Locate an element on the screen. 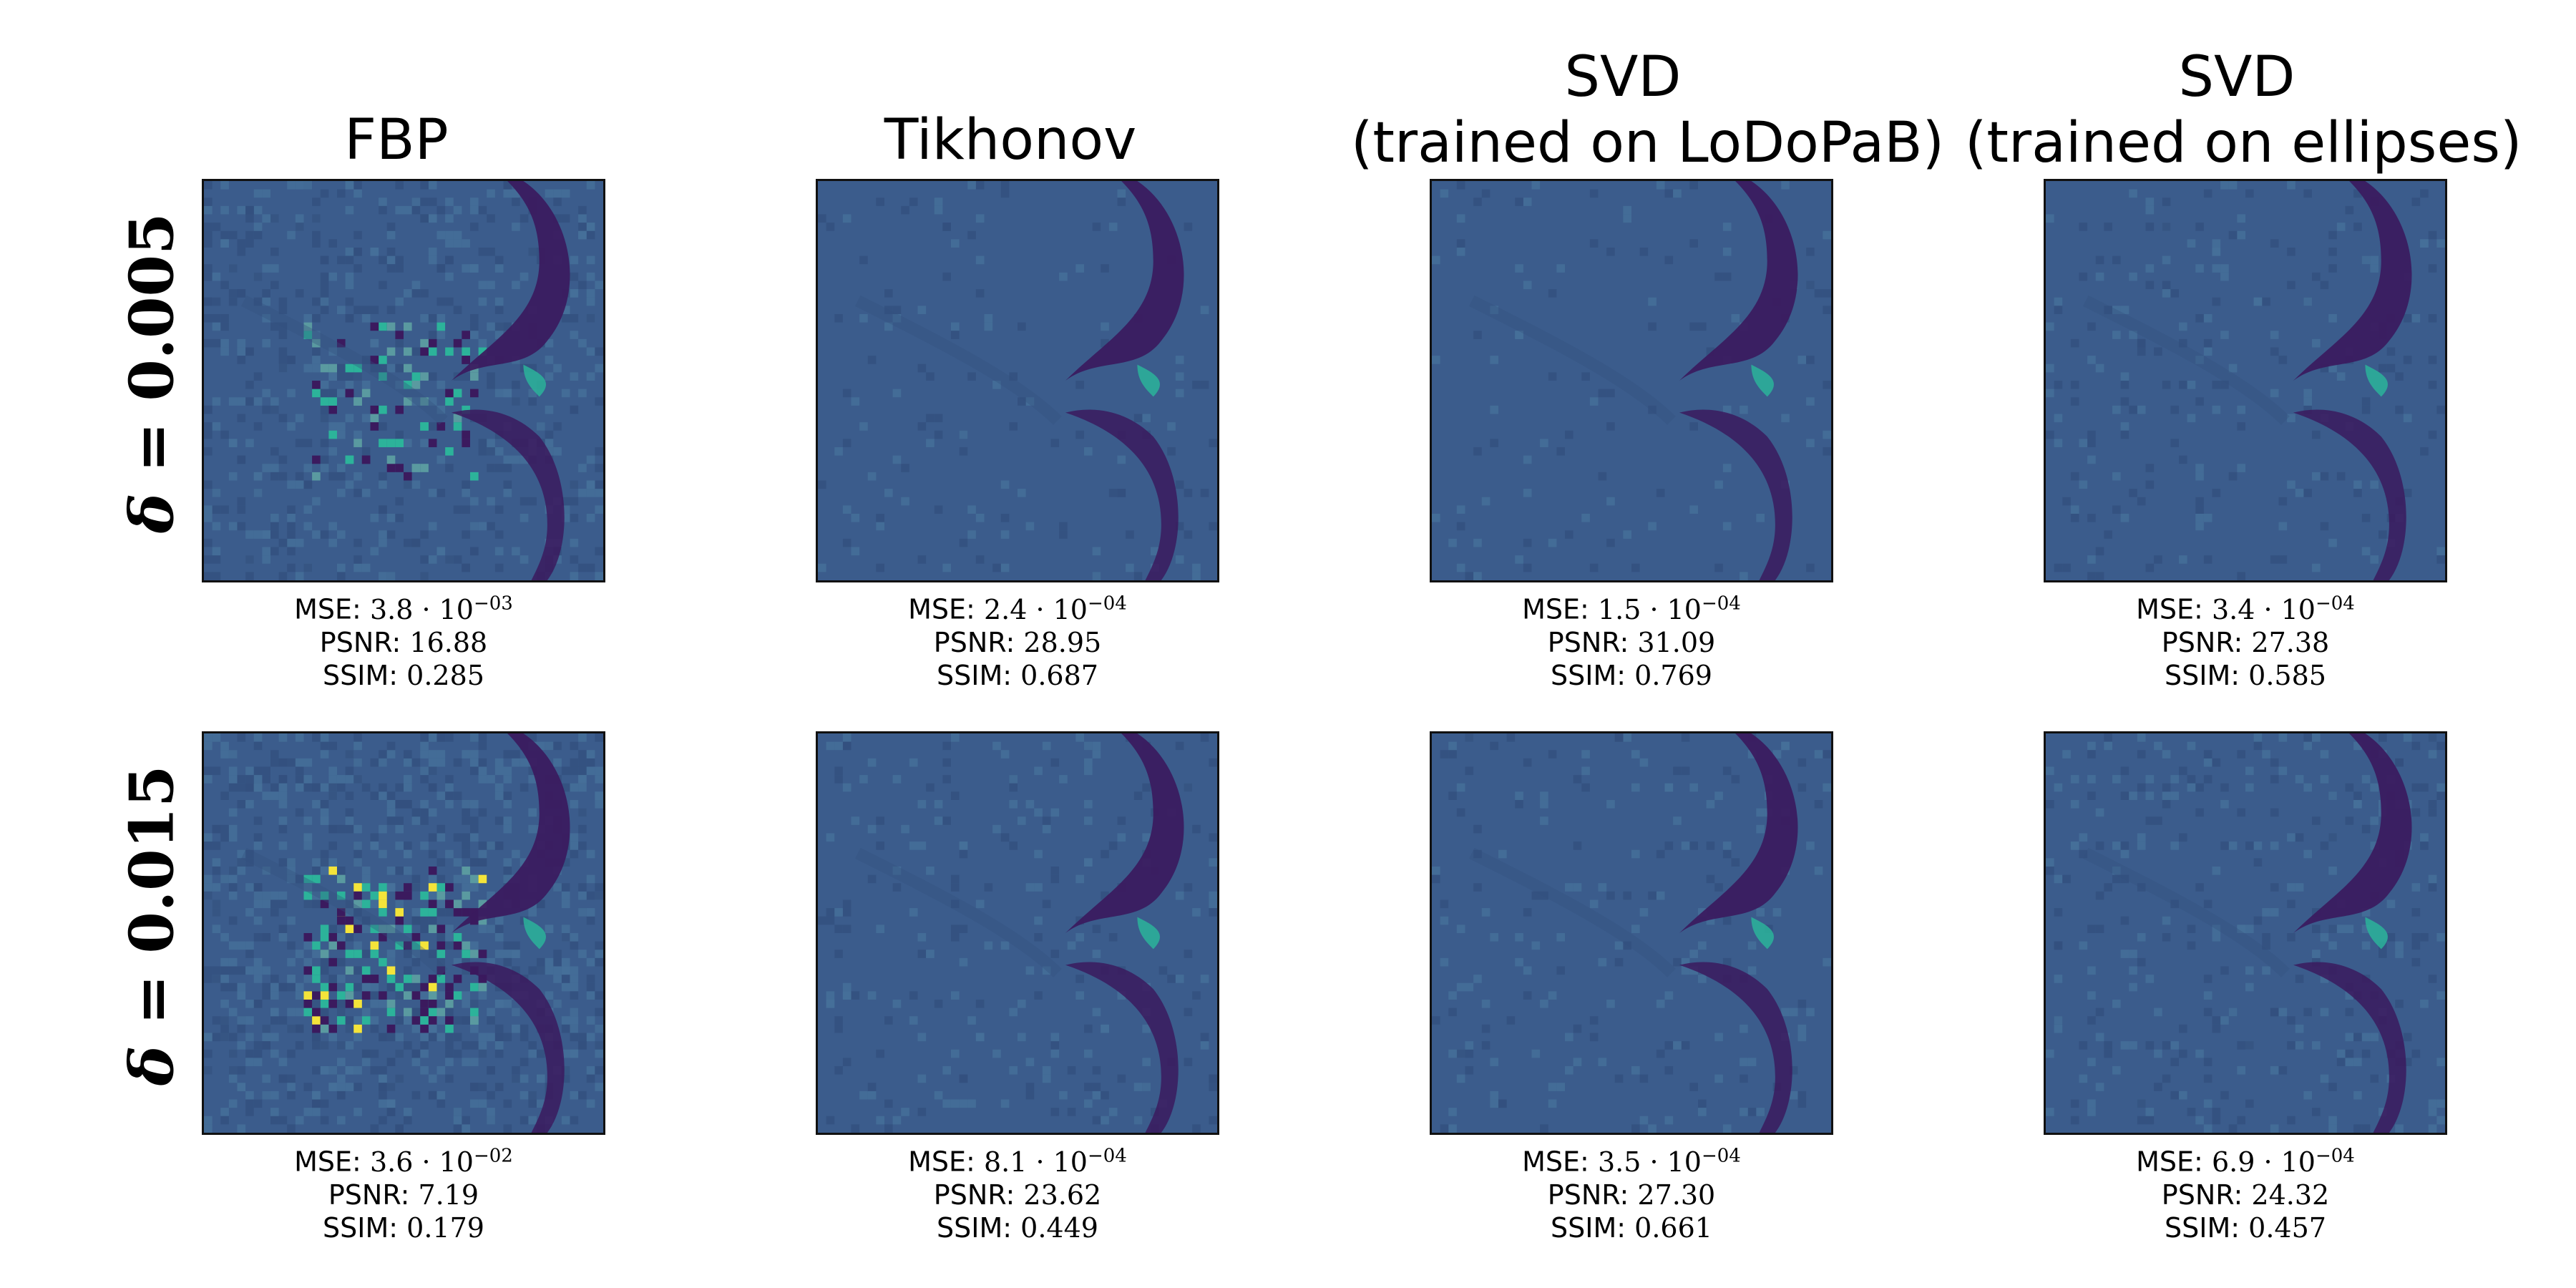 Image resolution: width=2576 pixels, height=1288 pixels. mse-line: MSE: 1.5 · 10−04 is located at coordinates (1631, 608).